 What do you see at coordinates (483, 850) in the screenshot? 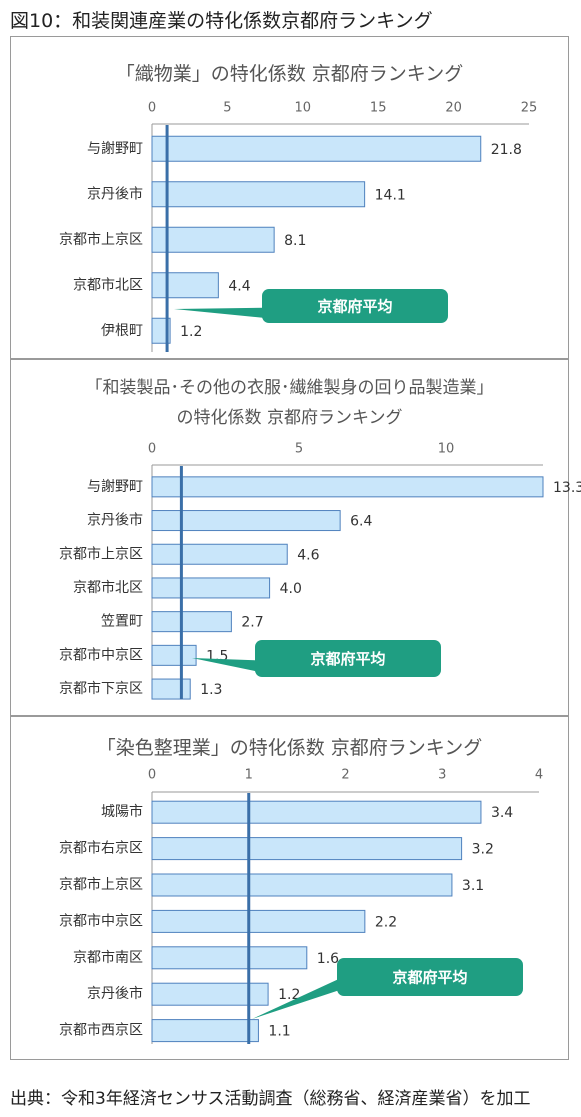
I see `data-label: 3.2` at bounding box center [483, 850].